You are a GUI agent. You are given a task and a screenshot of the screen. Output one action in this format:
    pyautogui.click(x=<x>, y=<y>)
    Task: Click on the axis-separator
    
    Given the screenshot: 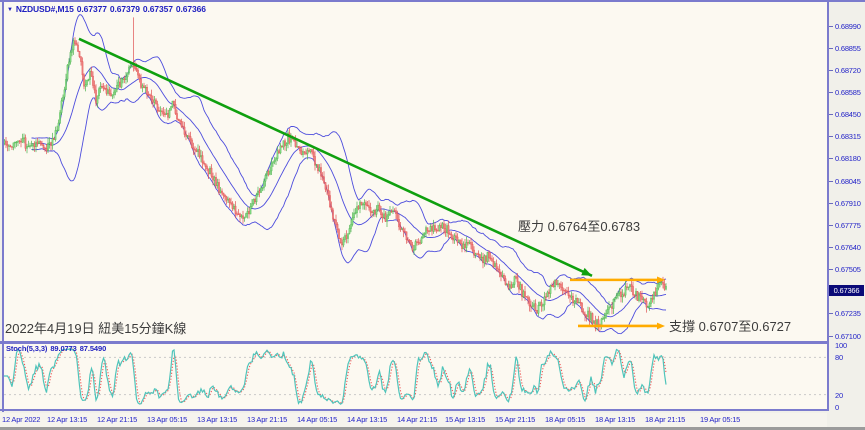 What is the action you would take?
    pyautogui.click(x=828, y=205)
    